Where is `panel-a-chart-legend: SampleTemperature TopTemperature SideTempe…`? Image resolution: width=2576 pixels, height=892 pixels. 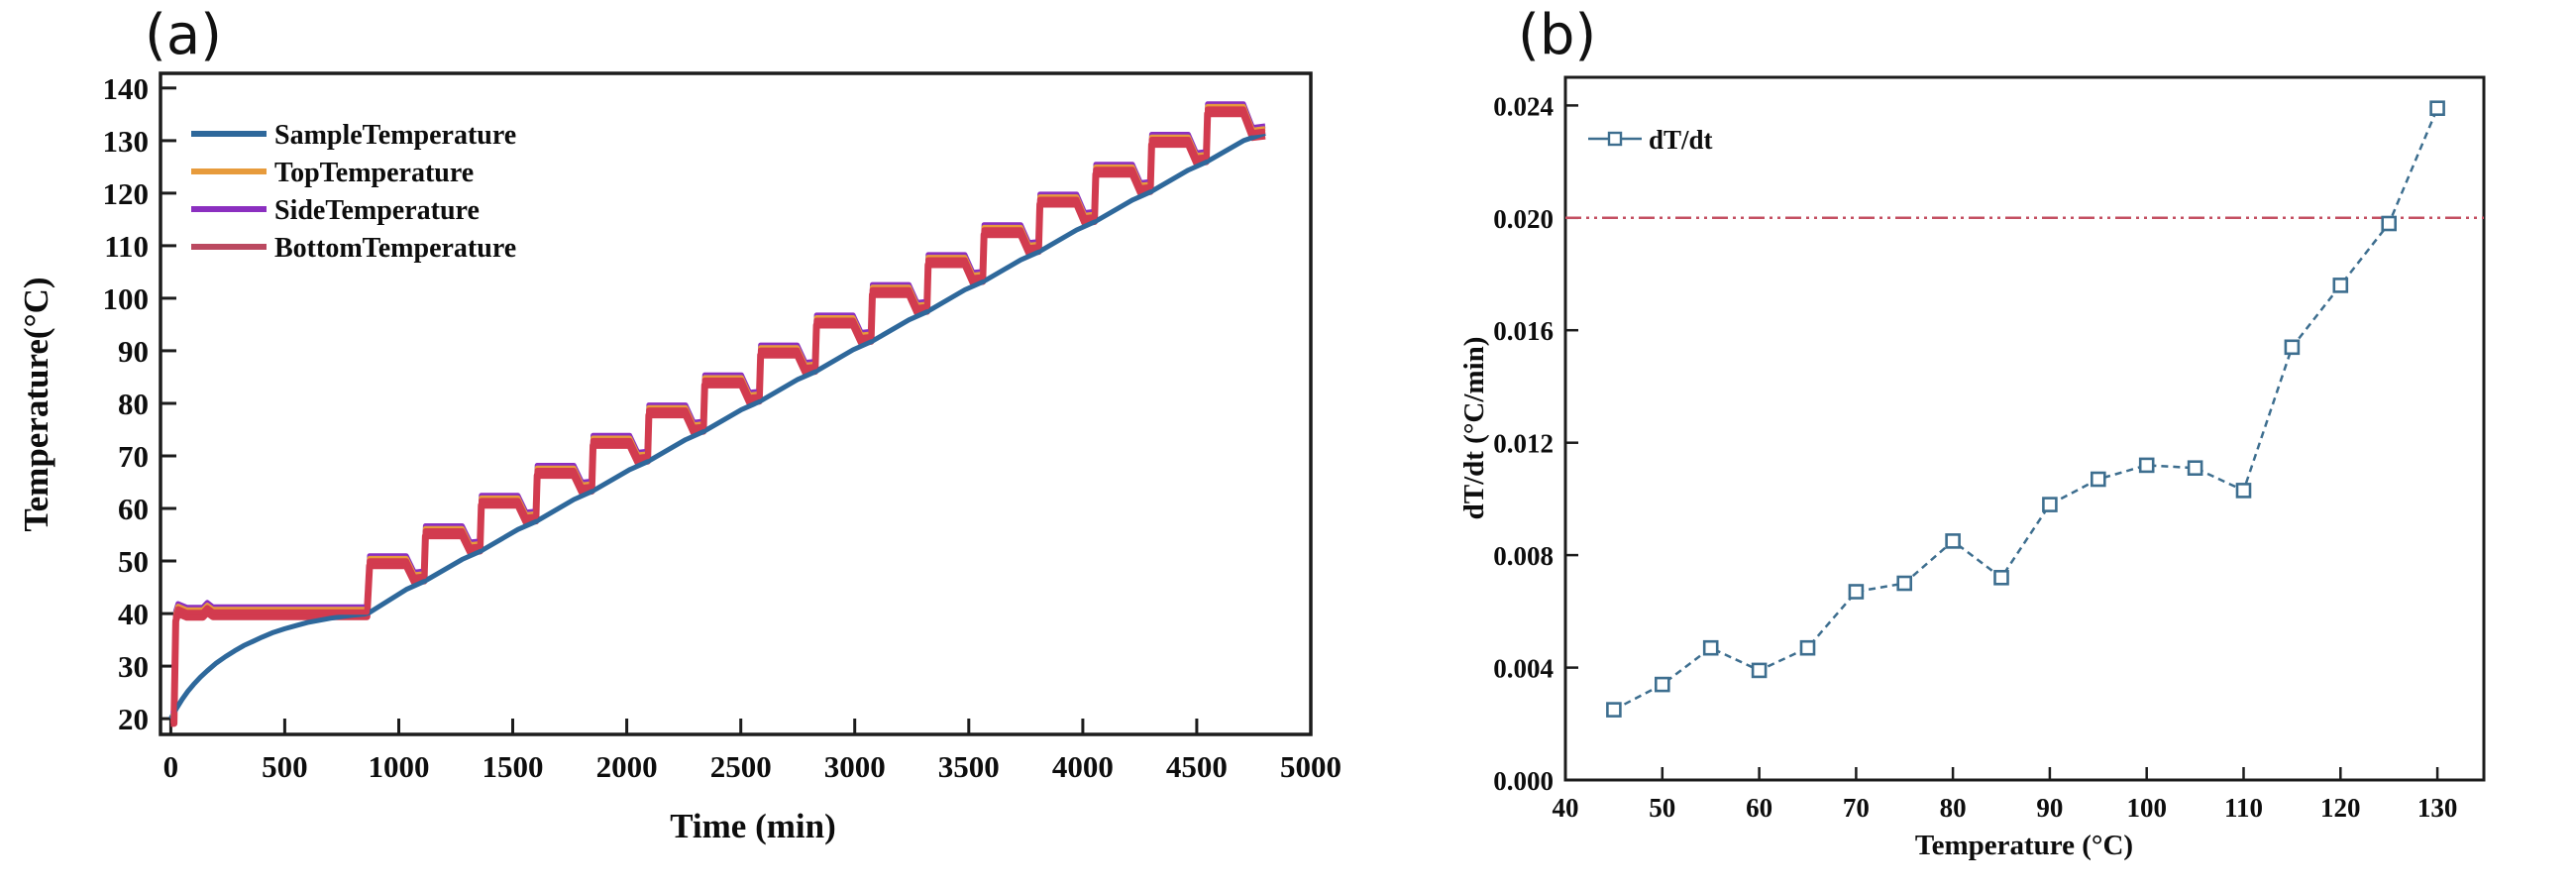
panel-a-chart-legend: SampleTemperature TopTemperature SideTempe… is located at coordinates (353, 192).